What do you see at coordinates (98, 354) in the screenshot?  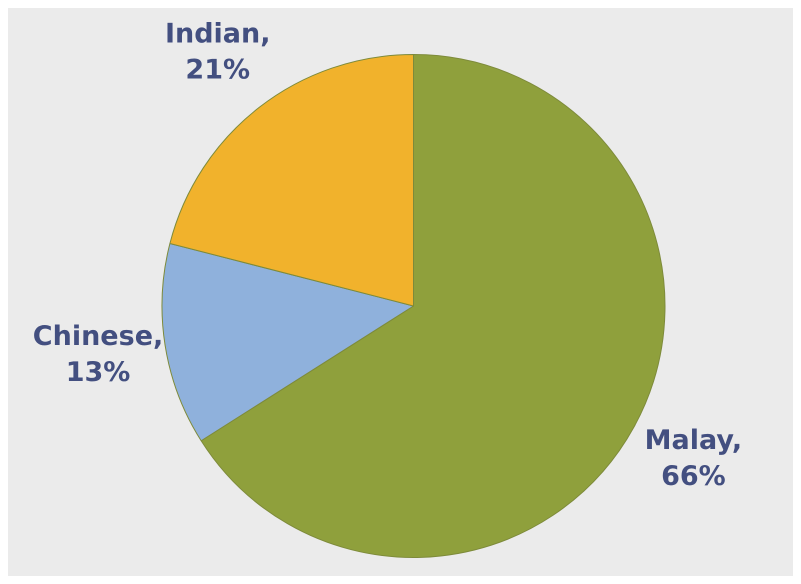 I see `slice-label: Chinese, 13%` at bounding box center [98, 354].